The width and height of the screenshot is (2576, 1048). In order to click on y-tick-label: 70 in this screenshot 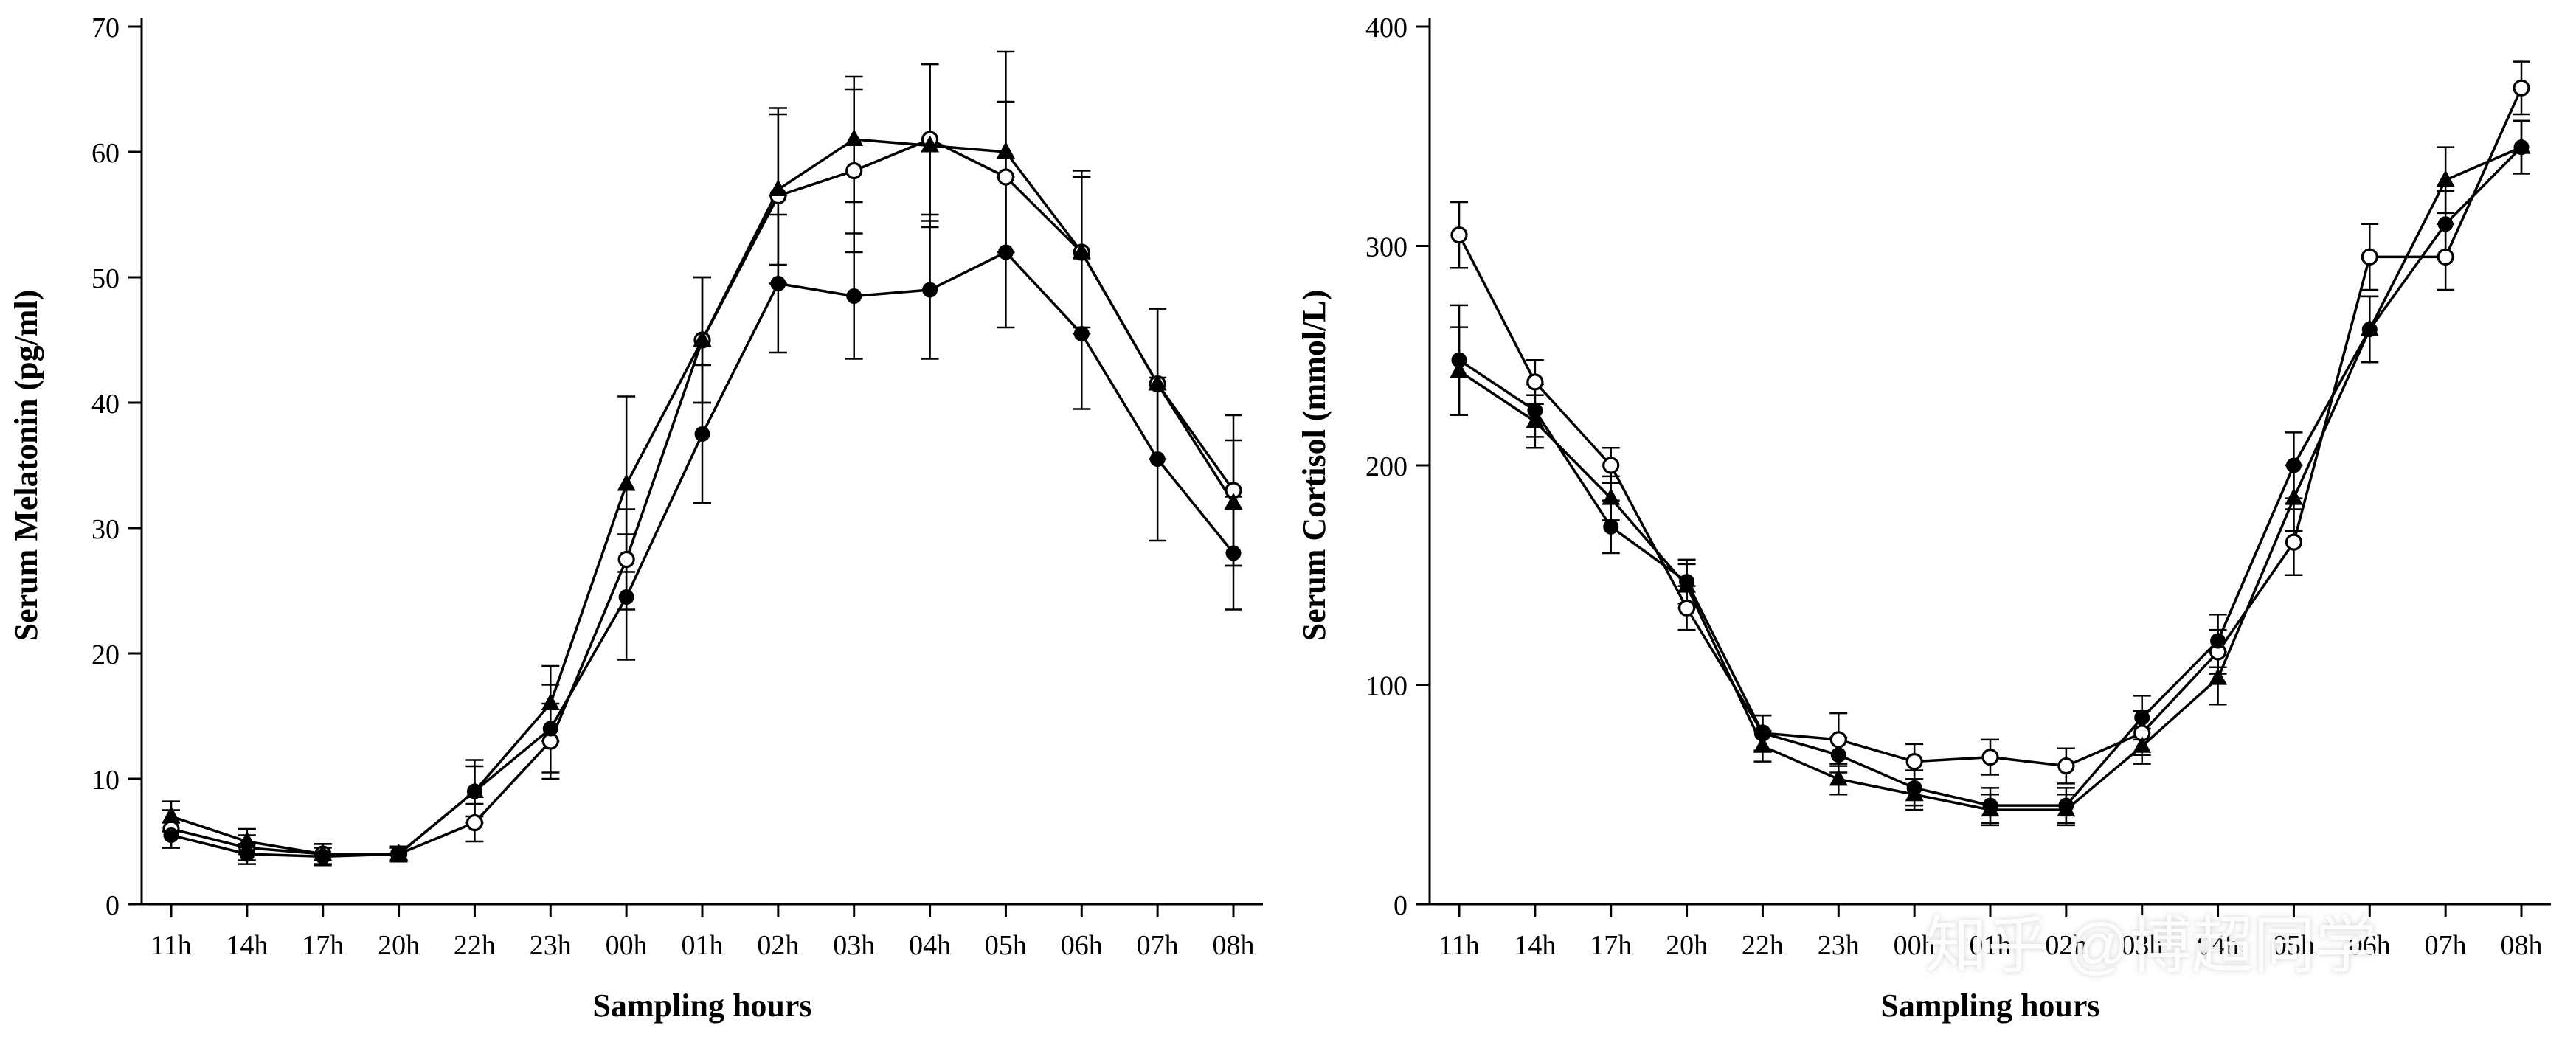, I will do `click(106, 28)`.